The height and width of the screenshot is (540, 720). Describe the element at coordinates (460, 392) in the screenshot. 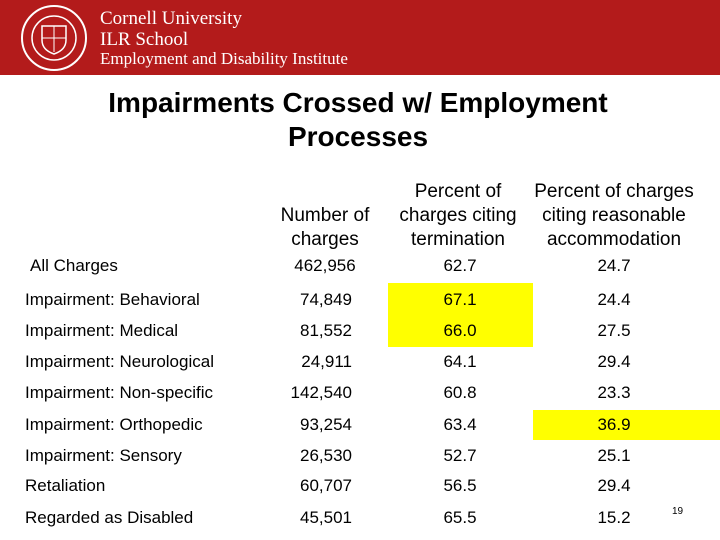

I see `cell-value: 60.8` at that location.